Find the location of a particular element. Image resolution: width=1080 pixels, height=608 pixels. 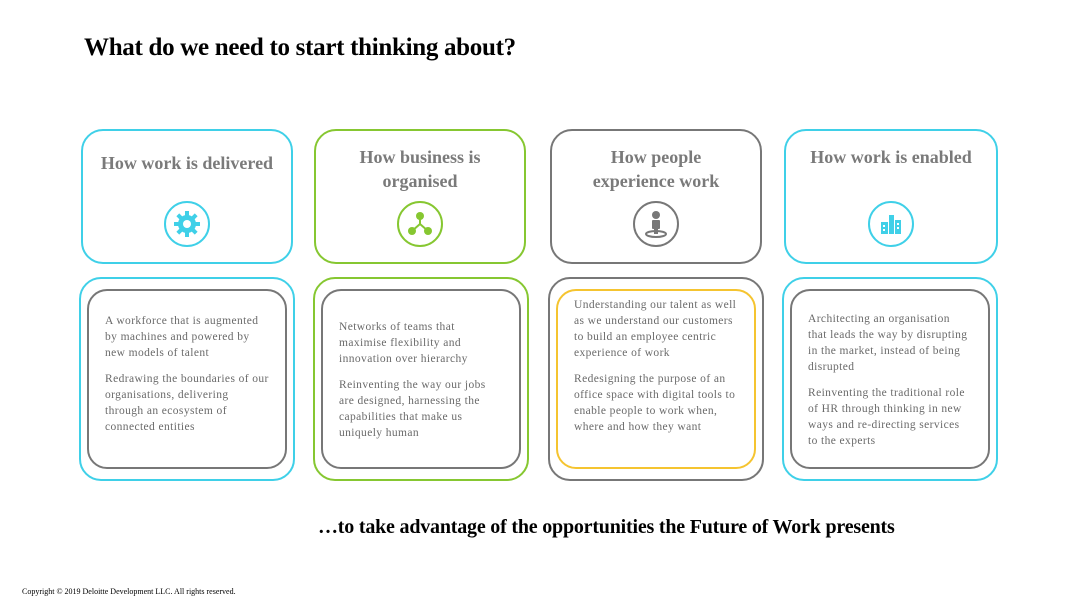

gear-icon is located at coordinates (187, 224).